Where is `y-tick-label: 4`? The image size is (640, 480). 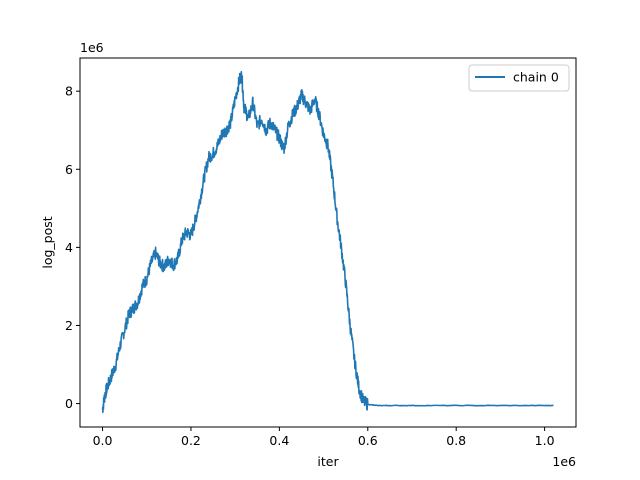
y-tick-label: 4 is located at coordinates (69, 247).